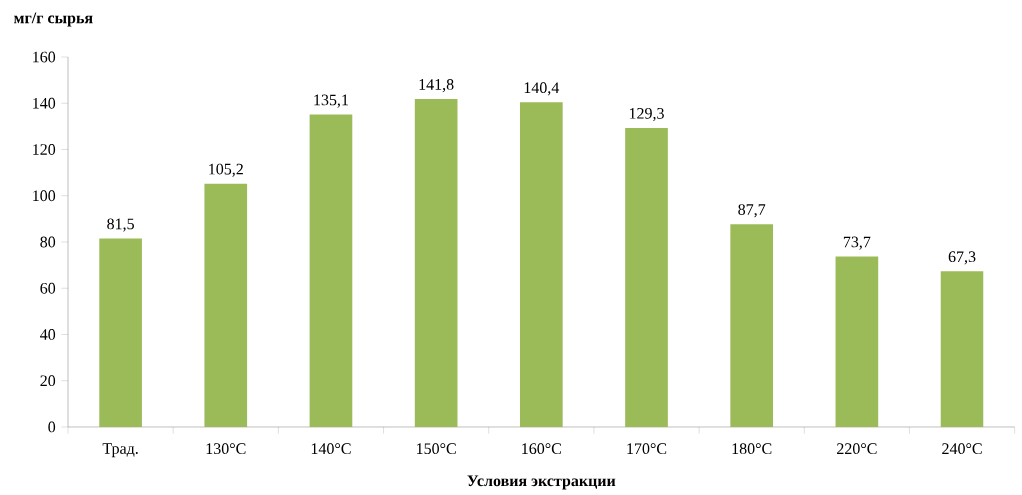 This screenshot has width=1022, height=495. Describe the element at coordinates (542, 89) in the screenshot. I see `data-label: 140,4` at that location.